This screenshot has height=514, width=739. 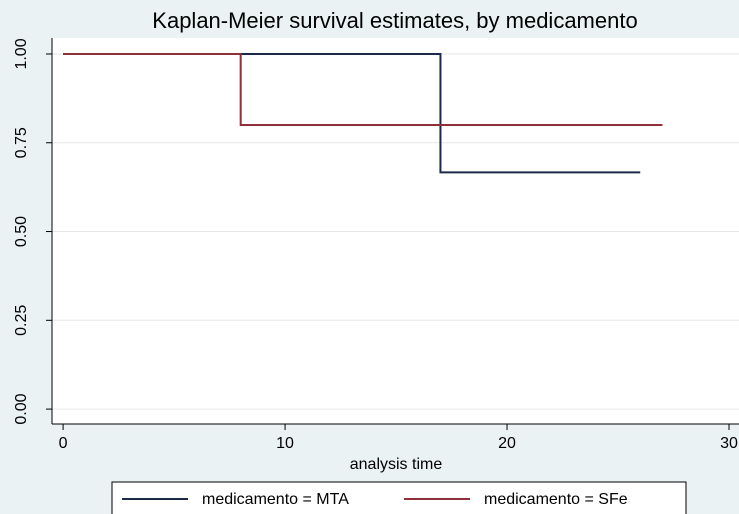 What do you see at coordinates (21, 142) in the screenshot?
I see `y-tick-label: 0.75` at bounding box center [21, 142].